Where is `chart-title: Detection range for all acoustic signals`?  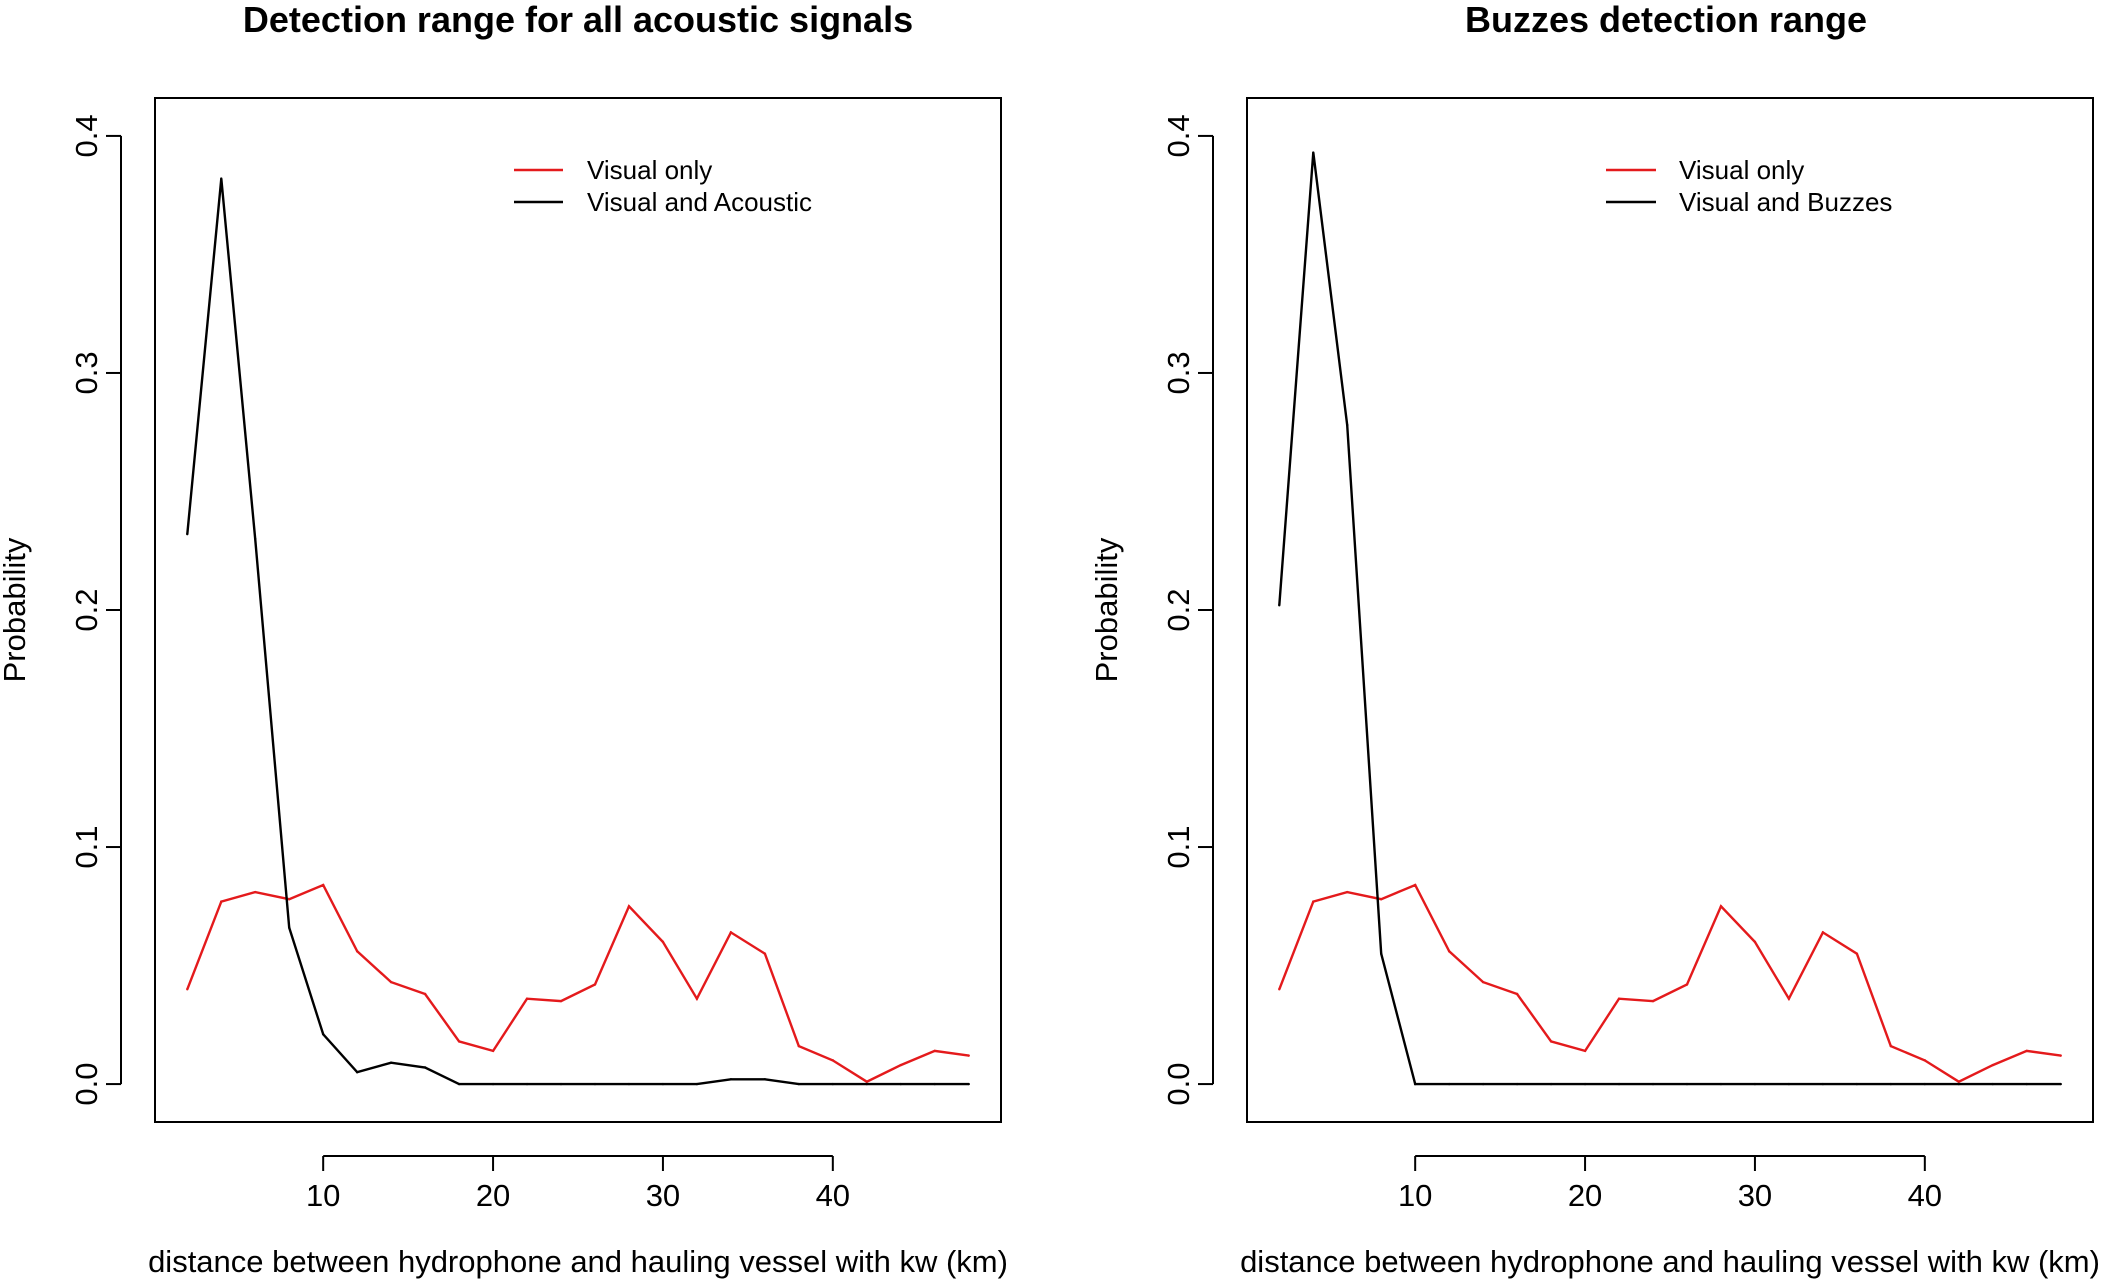 chart-title: Detection range for all acoustic signals is located at coordinates (578, 20).